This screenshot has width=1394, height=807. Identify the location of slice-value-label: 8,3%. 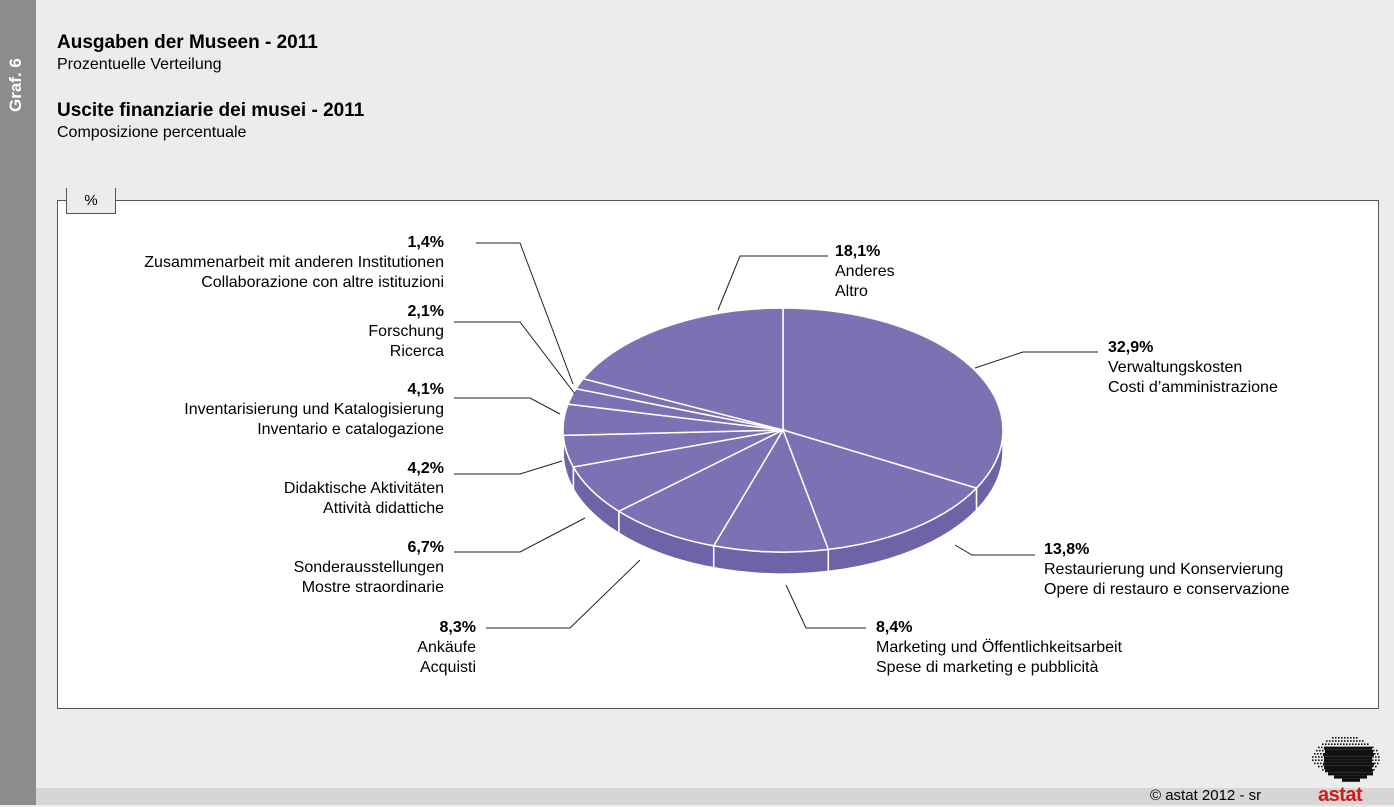
(446, 628).